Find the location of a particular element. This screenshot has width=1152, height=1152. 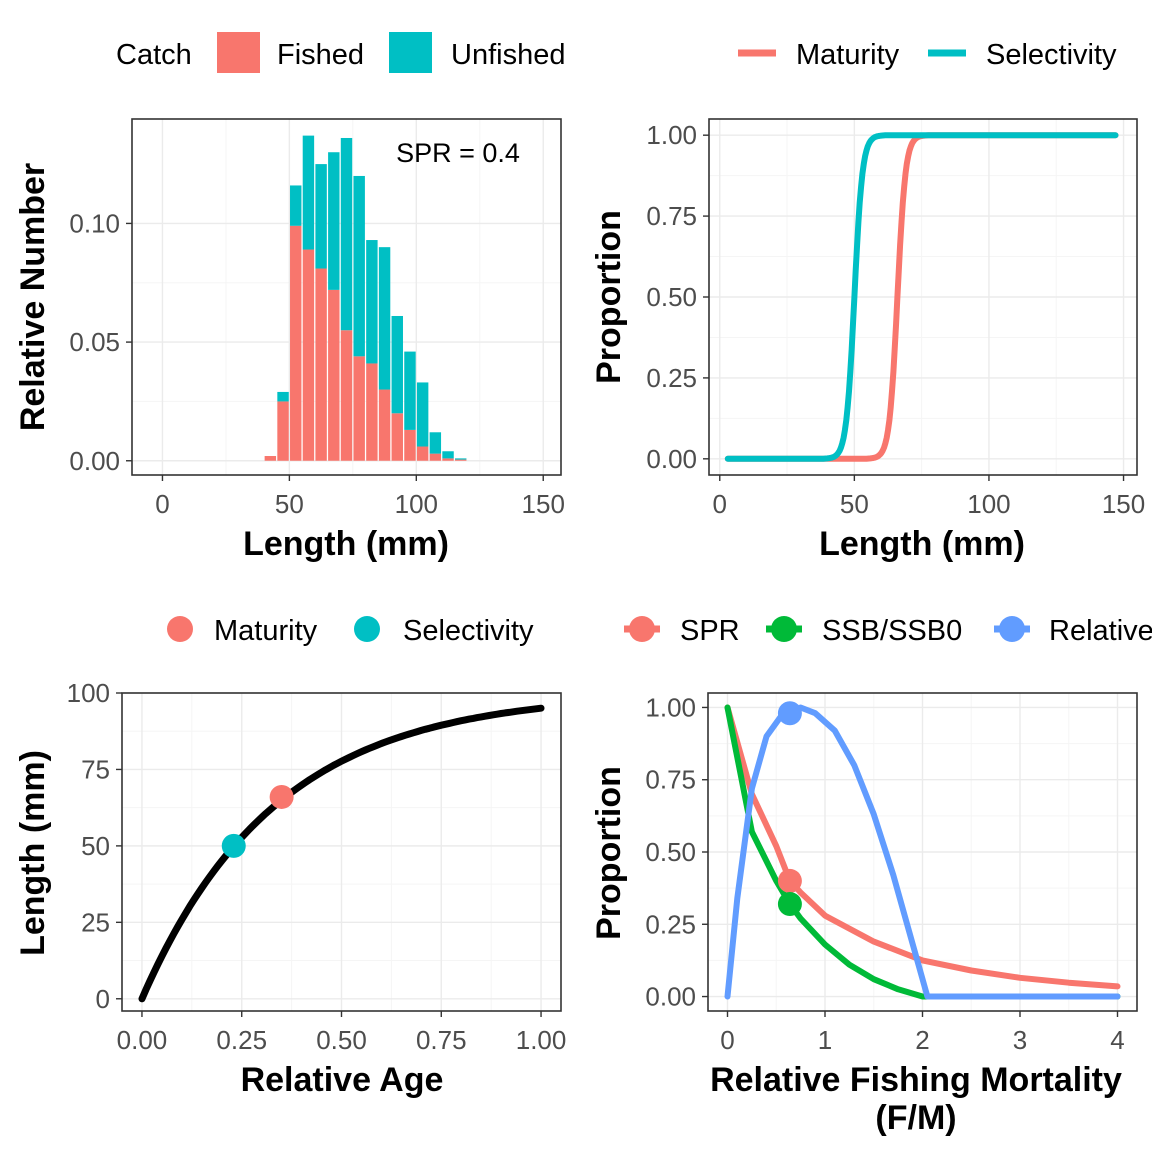

legend-key-ssb is located at coordinates (784, 629).